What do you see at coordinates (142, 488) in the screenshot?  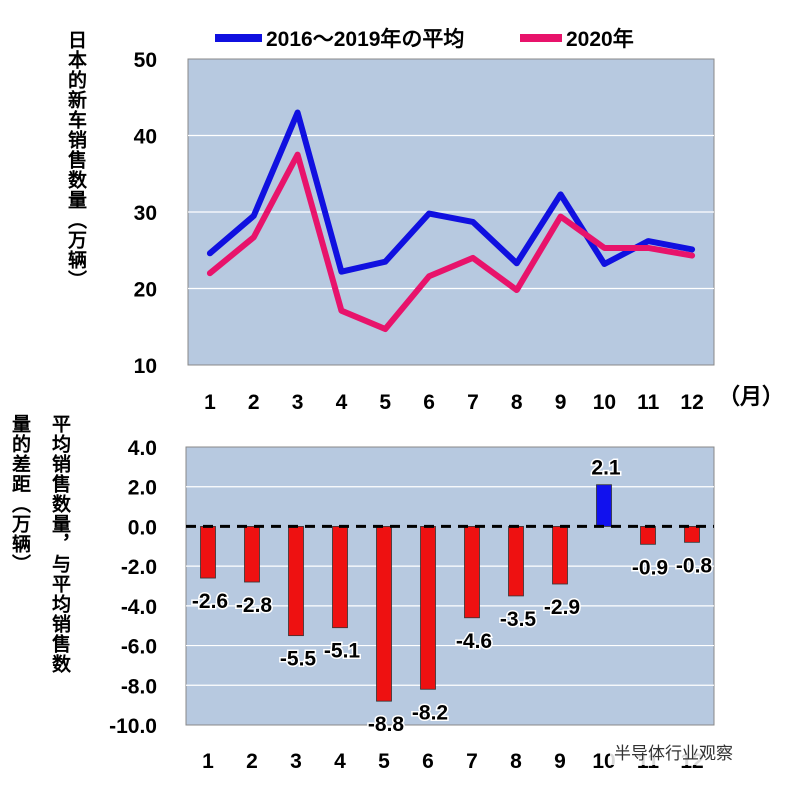 I see `y-tick-label: 2.0` at bounding box center [142, 488].